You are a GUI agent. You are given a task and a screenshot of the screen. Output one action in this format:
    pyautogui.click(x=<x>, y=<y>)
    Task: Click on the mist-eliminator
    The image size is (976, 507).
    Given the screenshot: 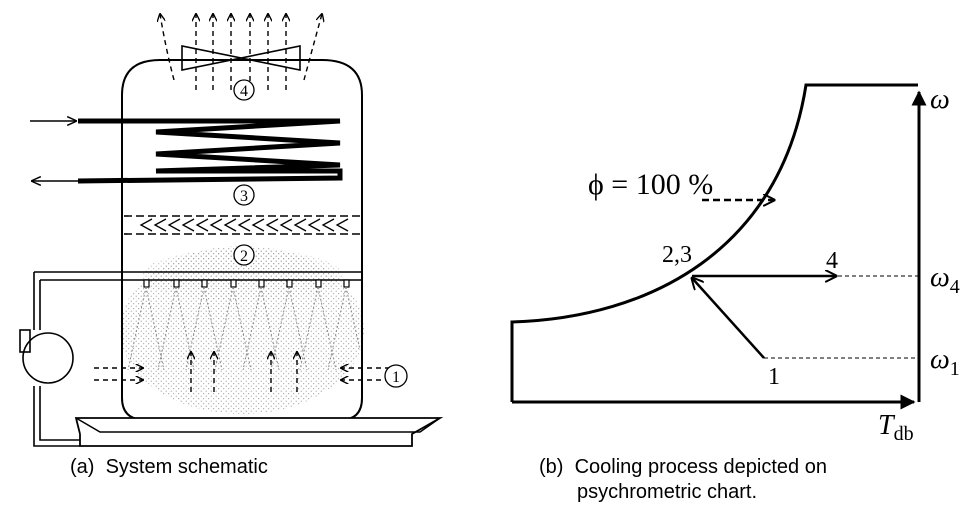 What is the action you would take?
    pyautogui.click(x=242, y=225)
    